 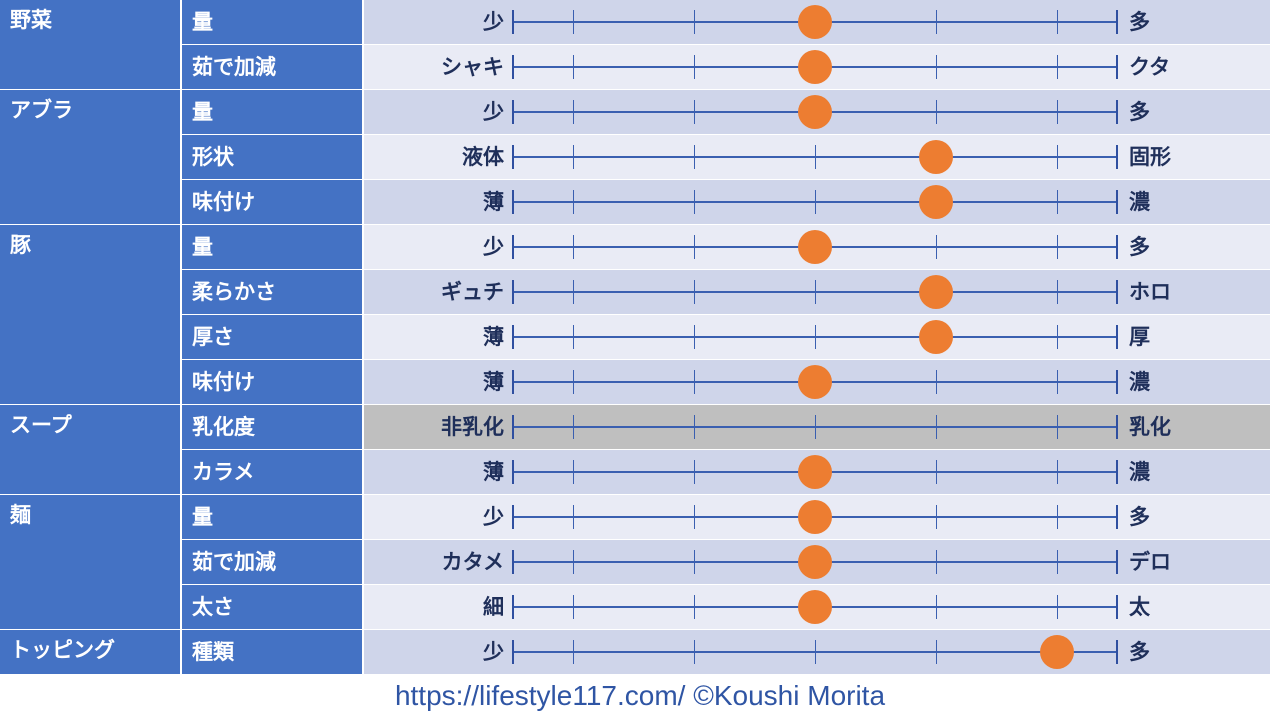 I want to click on item-label: 味付け, so click(x=272, y=382).